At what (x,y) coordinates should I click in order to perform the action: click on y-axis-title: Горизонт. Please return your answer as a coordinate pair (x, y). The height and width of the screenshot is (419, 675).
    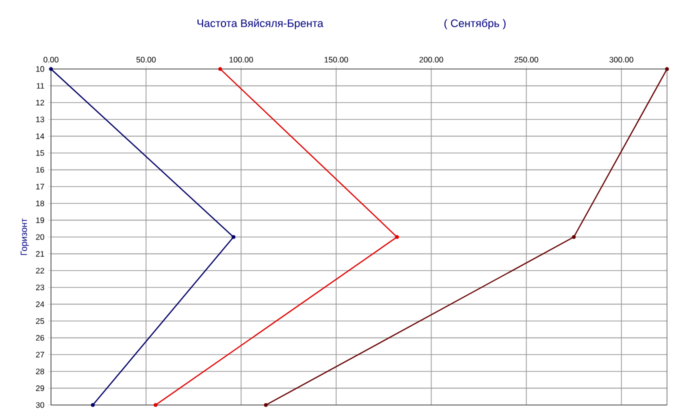
    Looking at the image, I should click on (24, 236).